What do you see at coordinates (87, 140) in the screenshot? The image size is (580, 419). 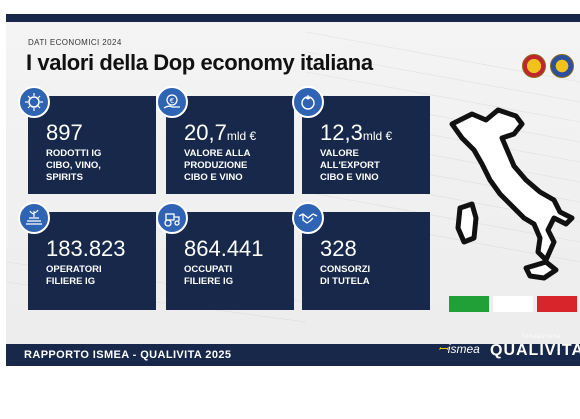 I see `stat-tile-prodotti: 897 RODOTTI IG CIBO, VINO, SPIRITS` at bounding box center [87, 140].